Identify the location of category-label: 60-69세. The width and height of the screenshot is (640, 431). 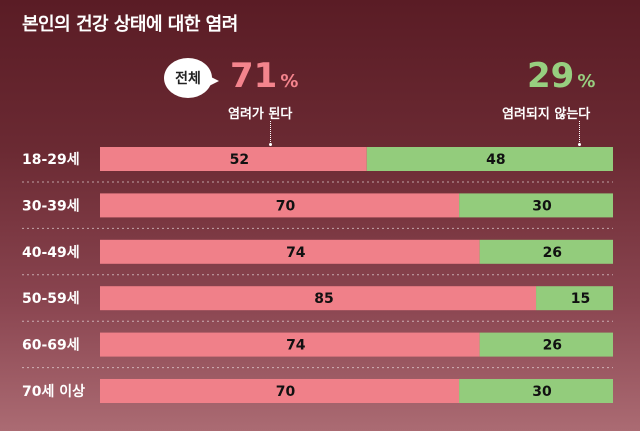
(51, 346).